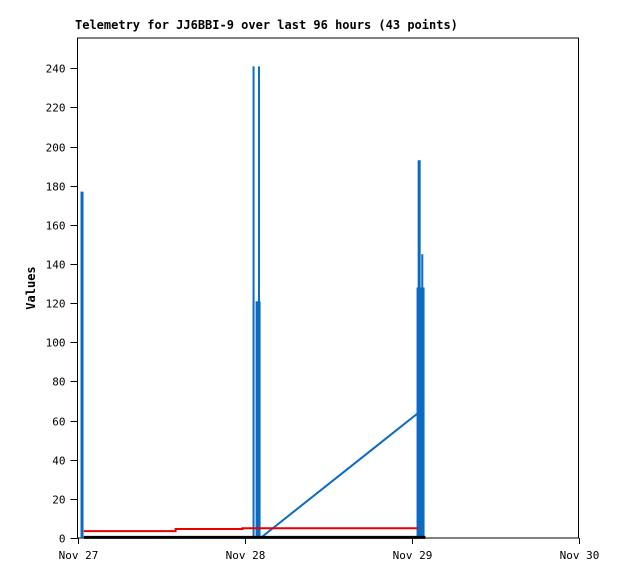 The height and width of the screenshot is (579, 618). I want to click on y-tick-label: 220, so click(56, 108).